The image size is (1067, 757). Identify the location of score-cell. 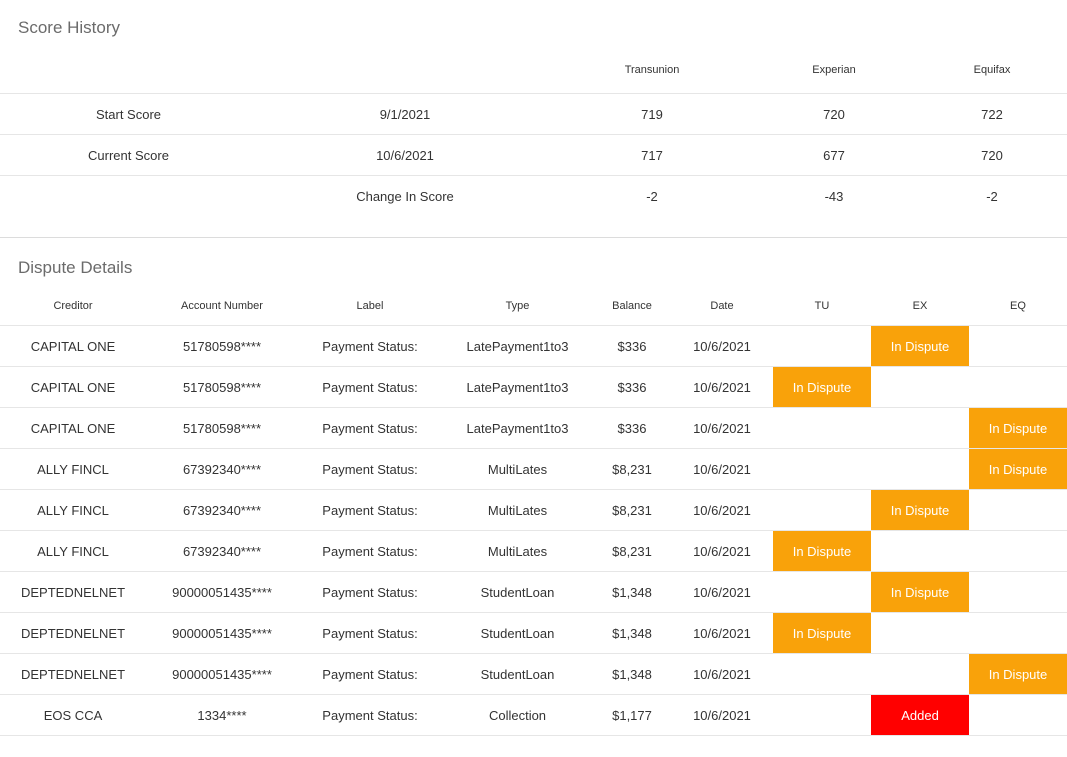
(128, 195).